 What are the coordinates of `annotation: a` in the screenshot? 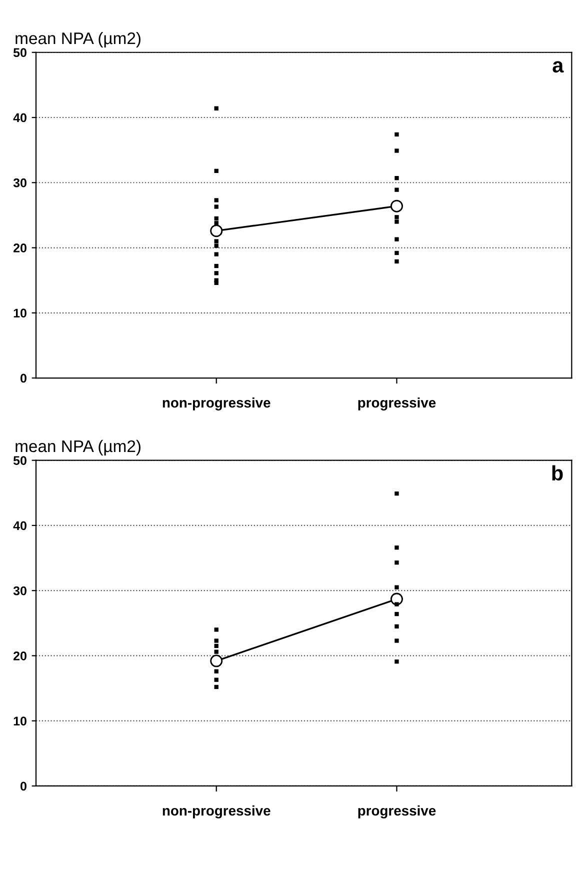 It's located at (558, 67).